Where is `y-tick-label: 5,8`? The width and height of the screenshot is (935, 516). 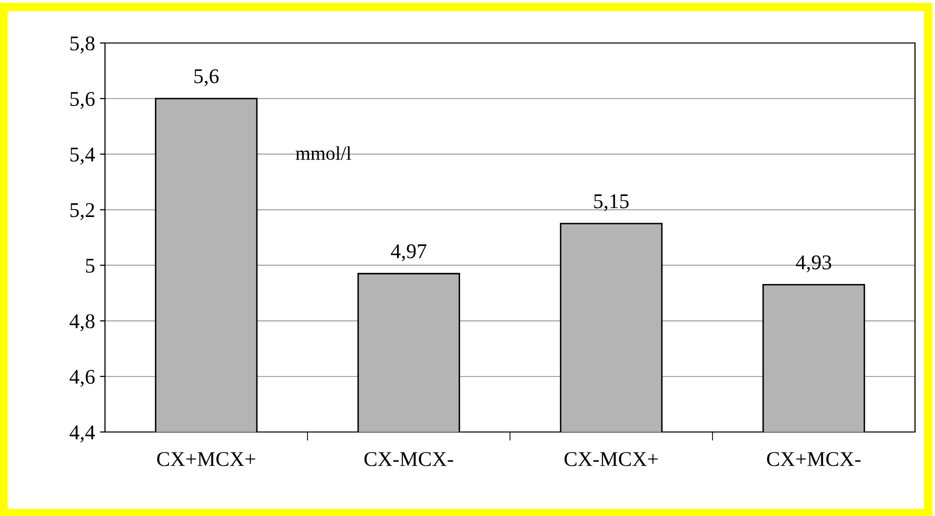
y-tick-label: 5,8 is located at coordinates (82, 45).